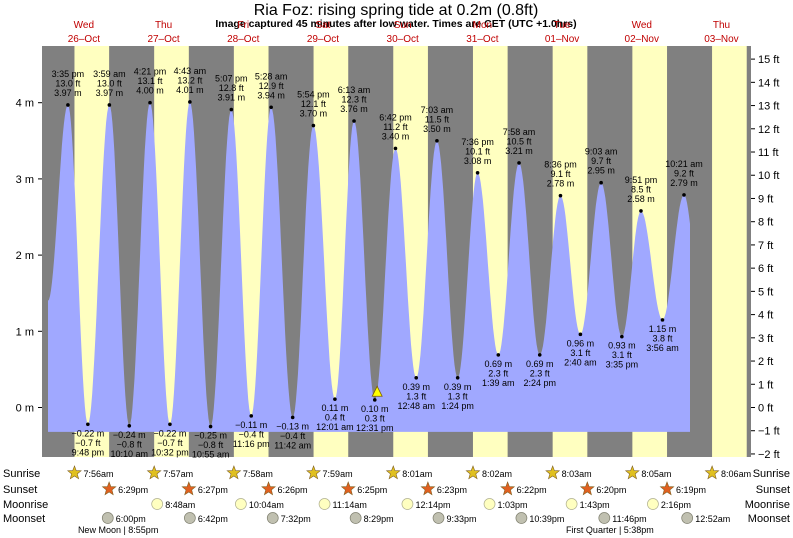  Describe the element at coordinates (24, 519) in the screenshot. I see `astro-row-label-left: Moonset` at that location.